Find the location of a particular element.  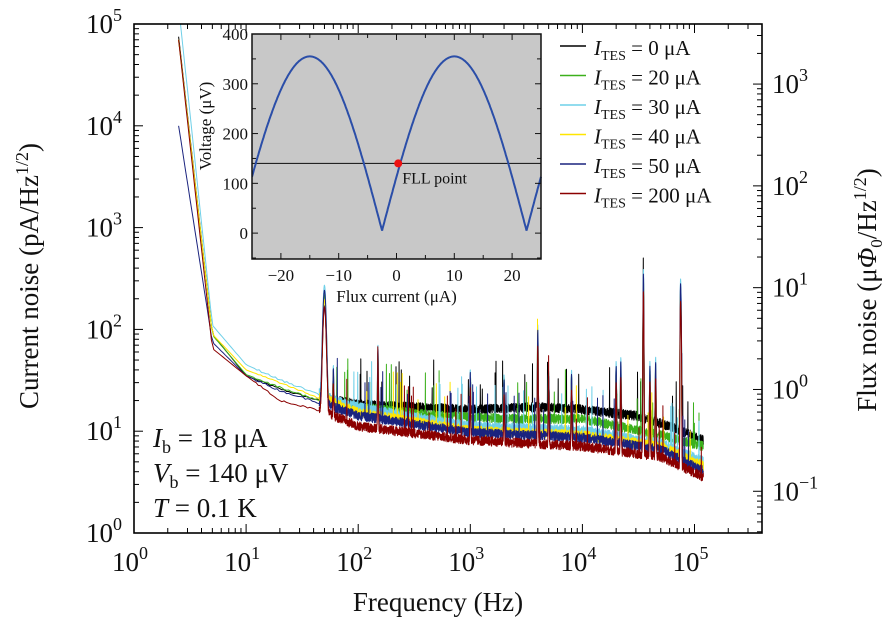

inset-y-tick-label: 200 is located at coordinates (236, 134).